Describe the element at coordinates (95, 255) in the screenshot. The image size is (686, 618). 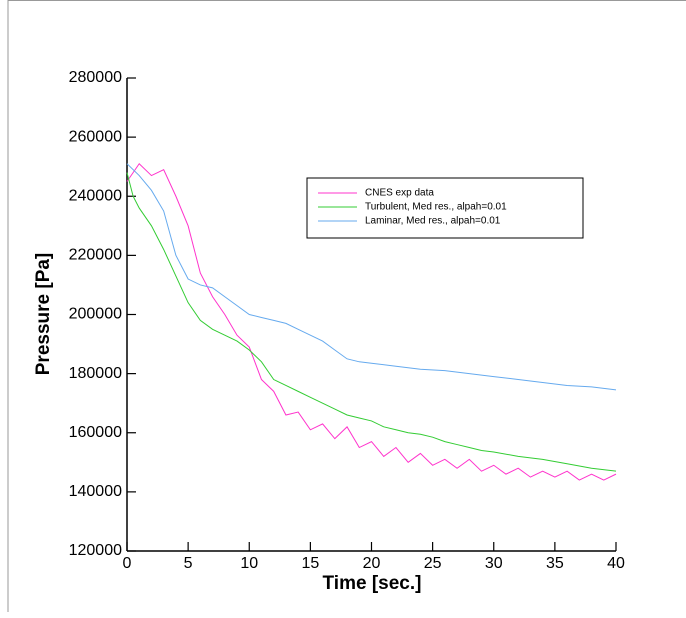
I see `y-tick-label: 220000` at that location.